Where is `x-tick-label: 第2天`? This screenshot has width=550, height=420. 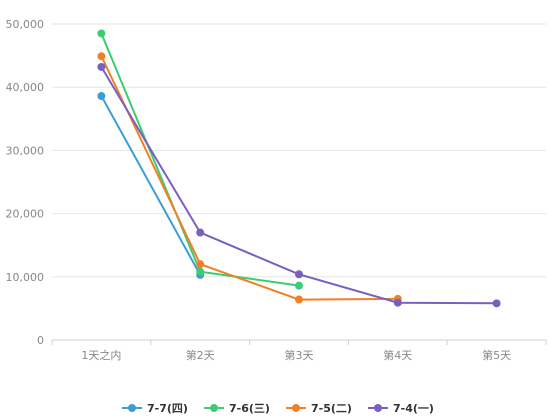 x-tick-label: 第2天 is located at coordinates (200, 355).